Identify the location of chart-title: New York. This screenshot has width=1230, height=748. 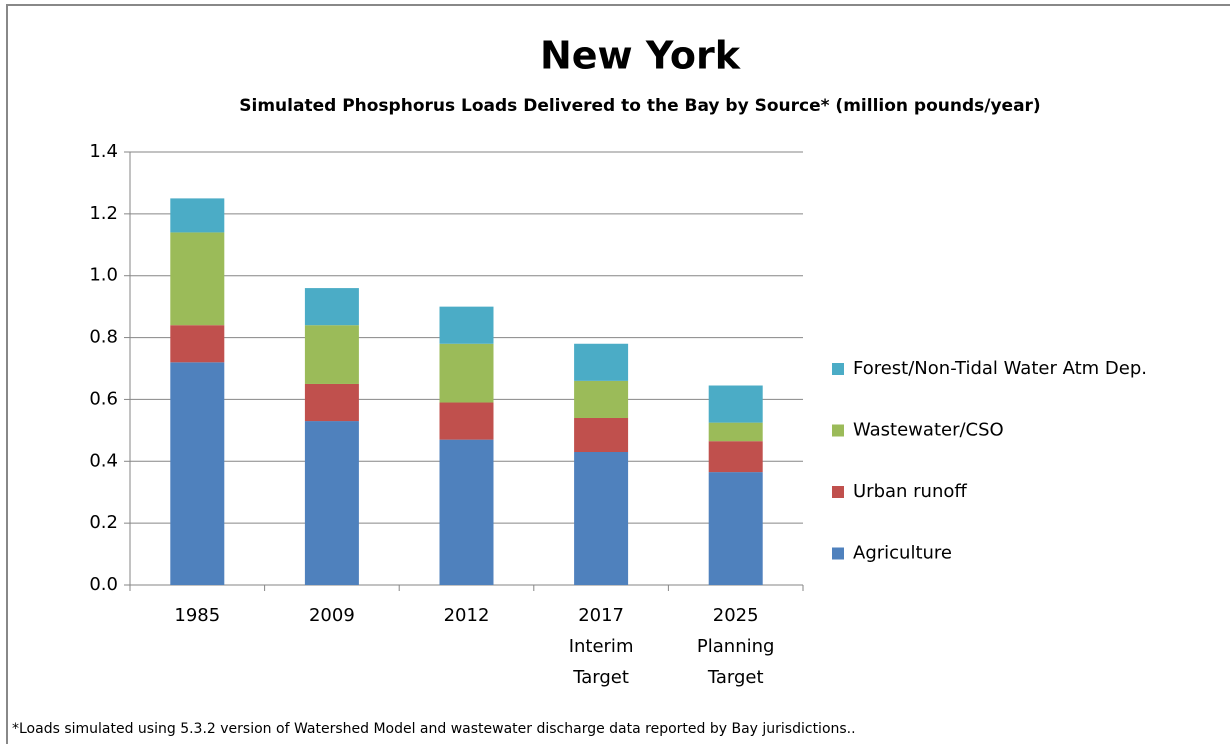
(640, 56).